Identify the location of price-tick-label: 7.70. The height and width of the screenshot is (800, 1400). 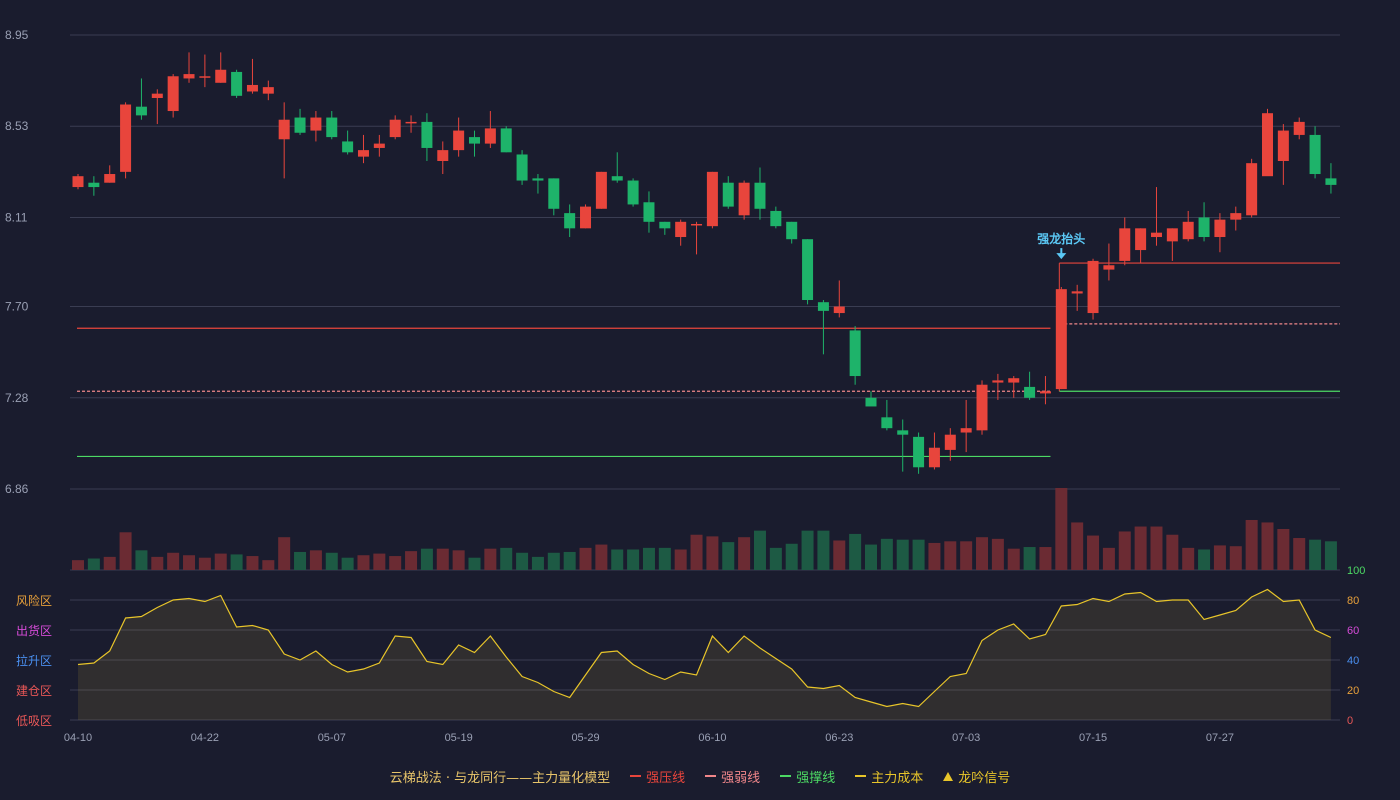
(17, 307).